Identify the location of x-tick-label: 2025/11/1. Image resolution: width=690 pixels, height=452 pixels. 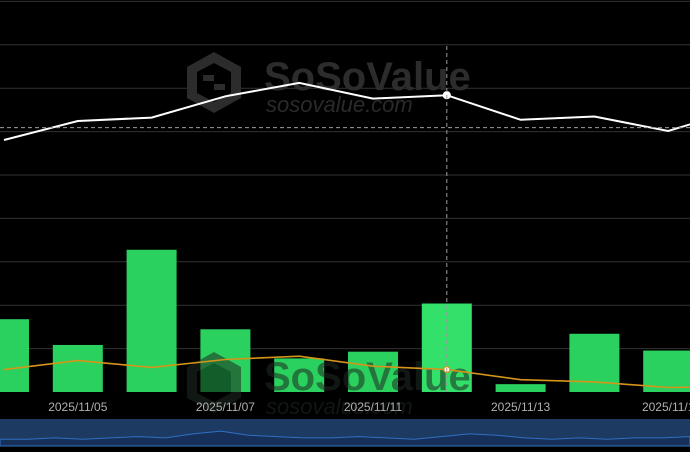
(666, 407).